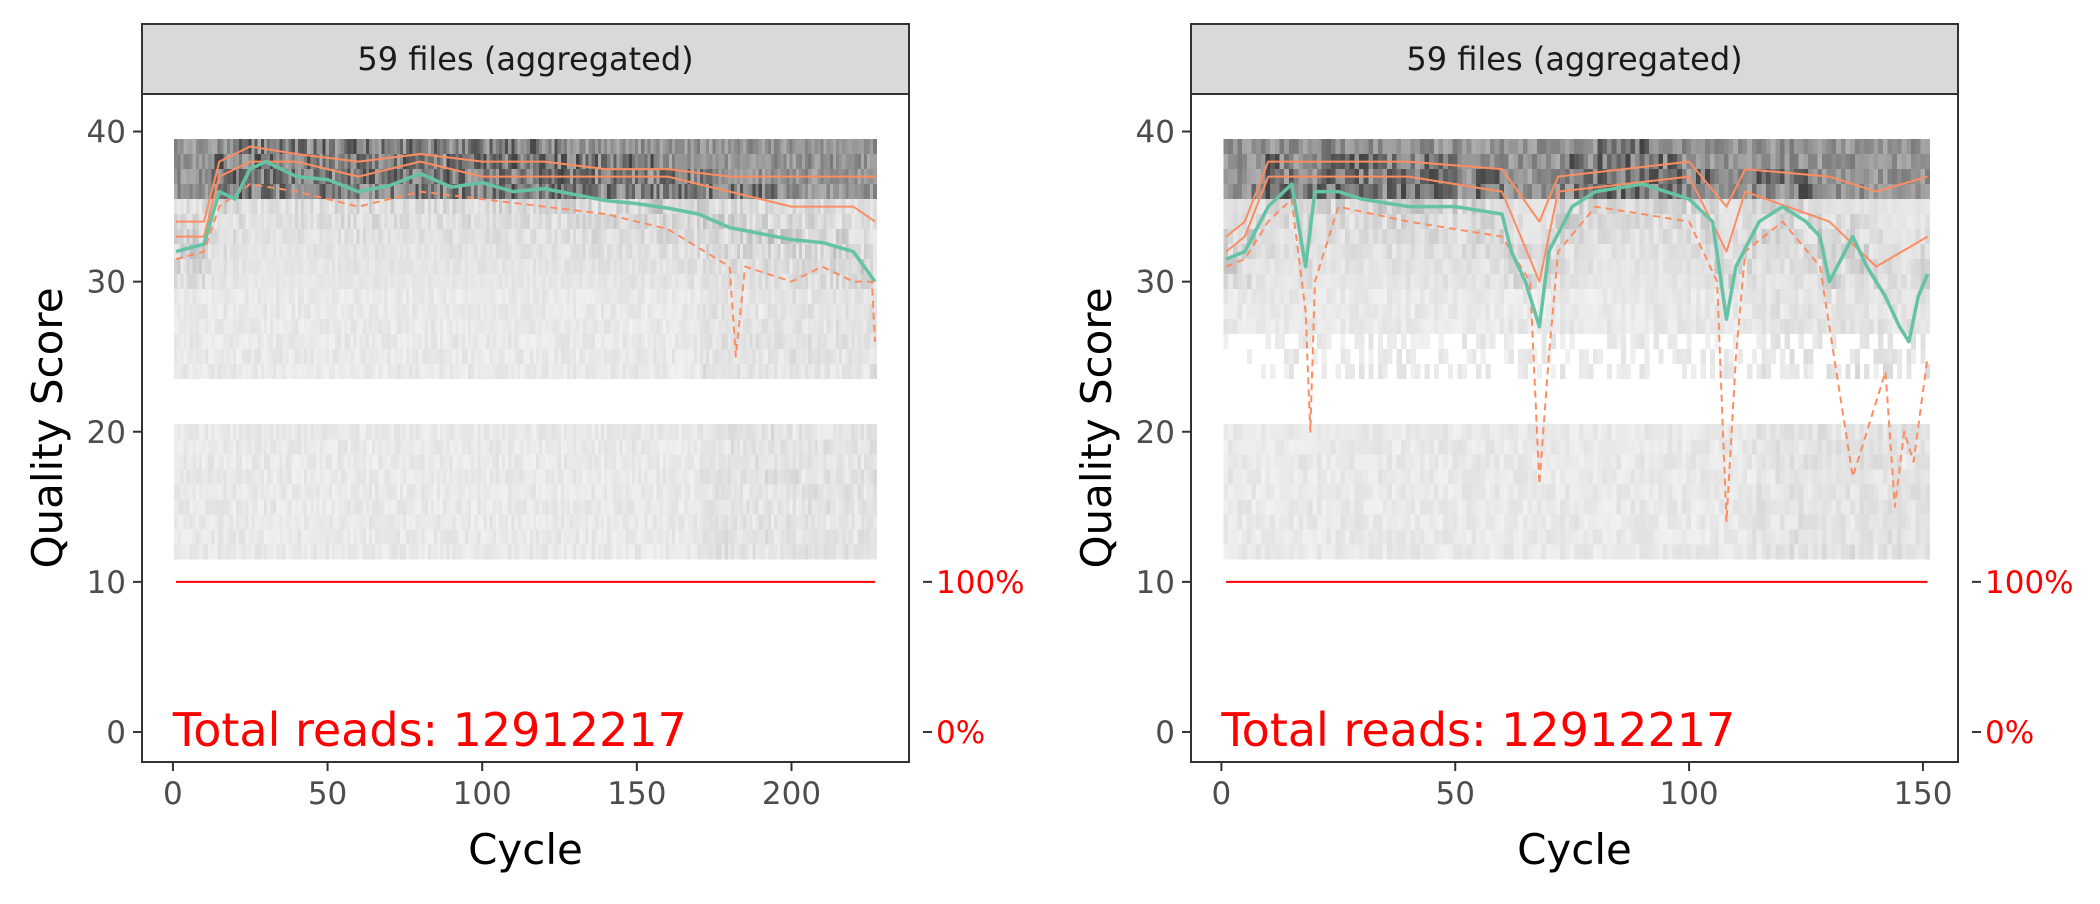 This screenshot has width=2100, height=904. I want to click on strip-header, so click(525, 59).